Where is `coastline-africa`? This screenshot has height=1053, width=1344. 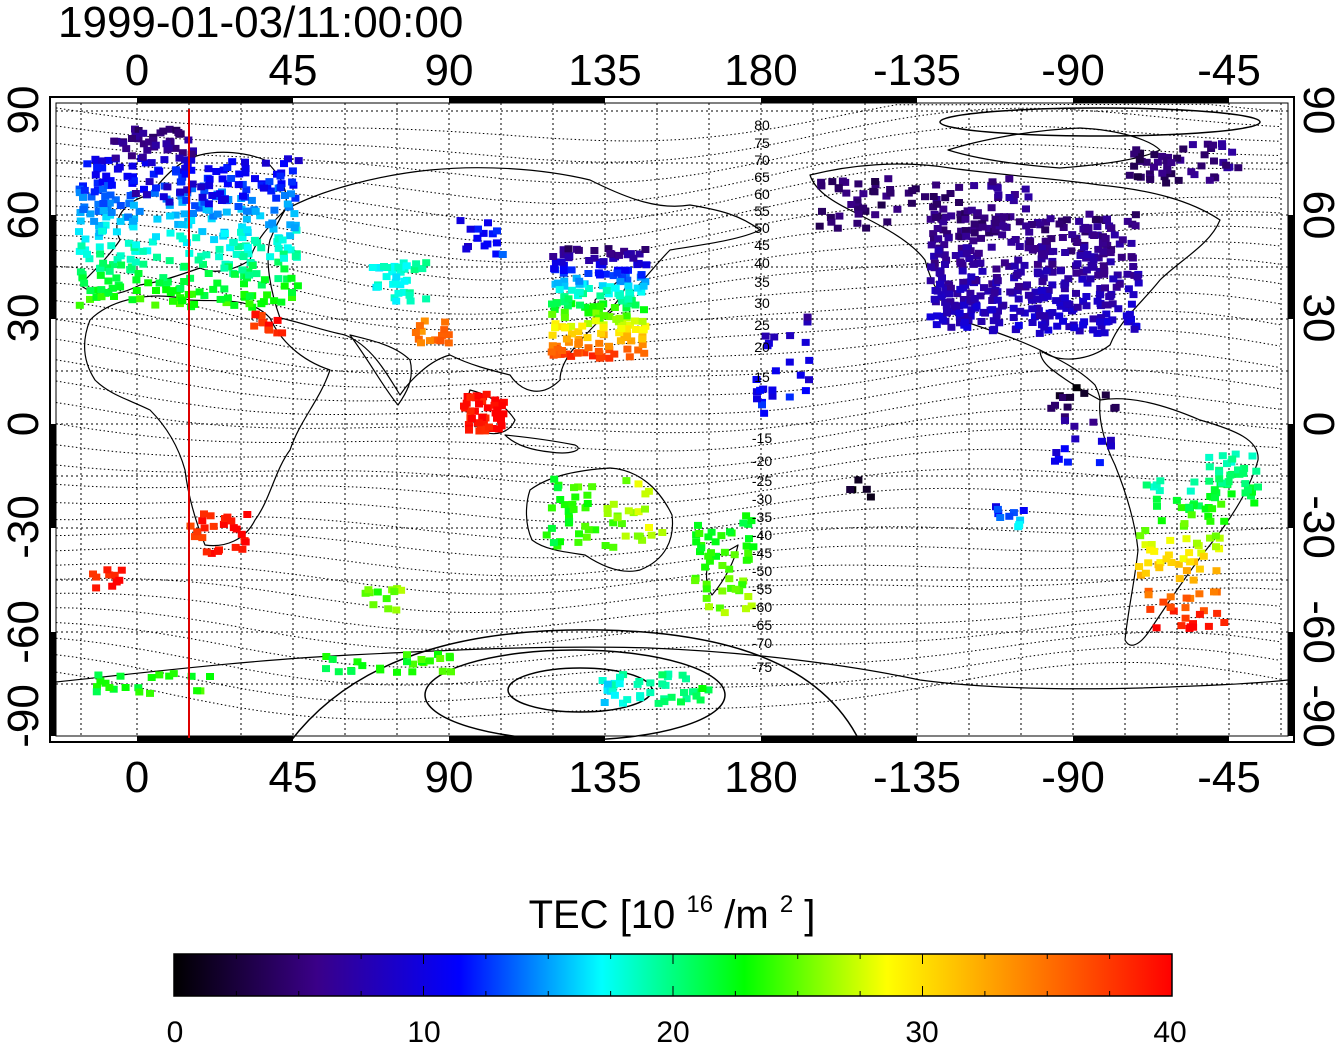 coastline-africa is located at coordinates (207, 421).